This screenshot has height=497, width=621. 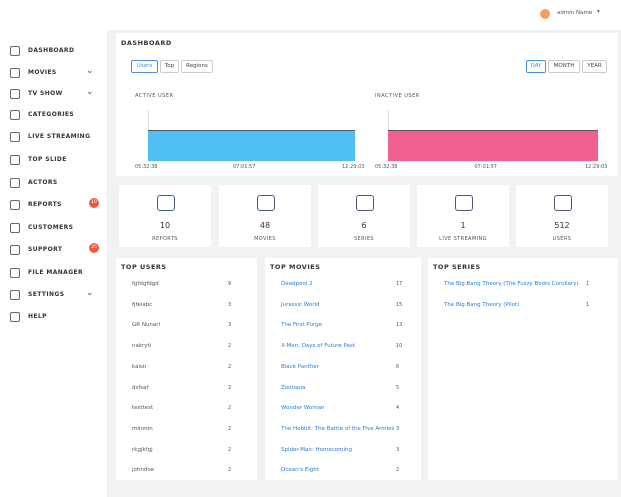 I want to click on movie-count: 13, so click(x=399, y=325).